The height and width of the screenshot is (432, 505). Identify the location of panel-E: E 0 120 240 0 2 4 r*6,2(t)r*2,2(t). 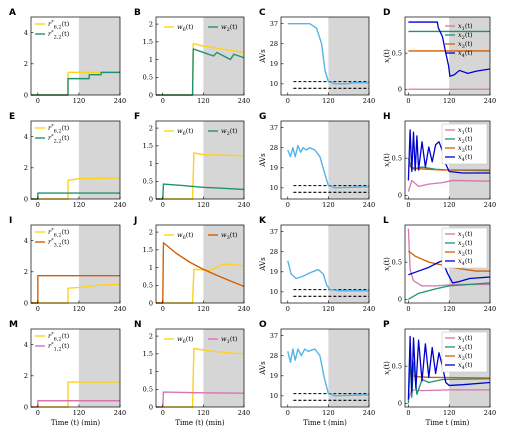
(67, 160).